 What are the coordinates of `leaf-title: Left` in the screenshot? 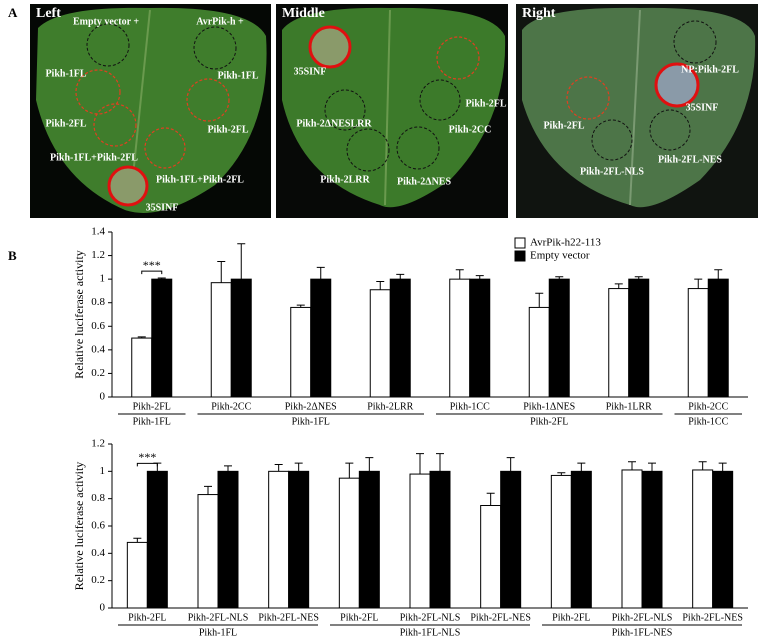 It's located at (48, 13).